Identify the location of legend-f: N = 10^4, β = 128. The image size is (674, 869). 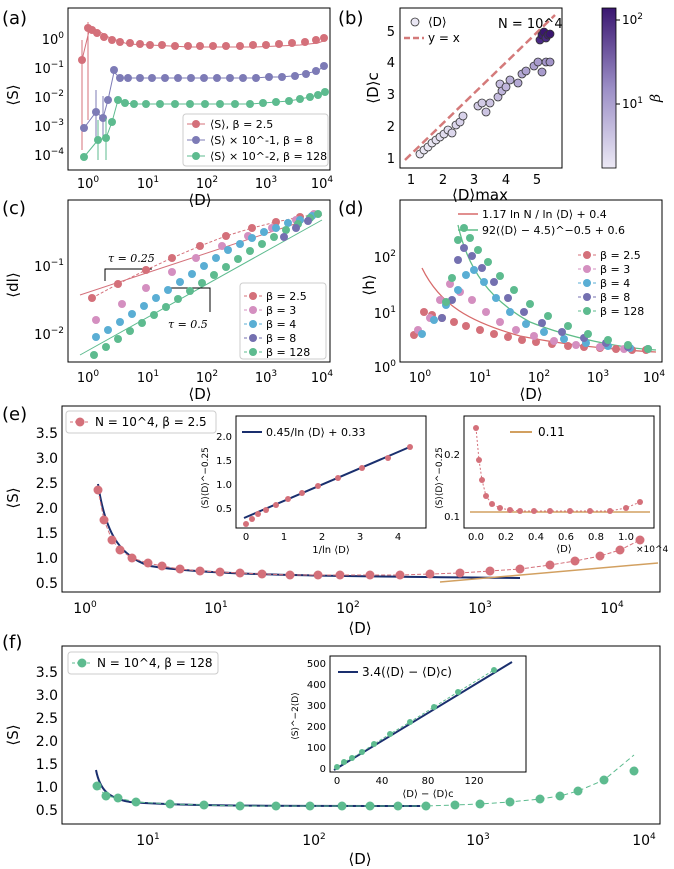
(143, 663).